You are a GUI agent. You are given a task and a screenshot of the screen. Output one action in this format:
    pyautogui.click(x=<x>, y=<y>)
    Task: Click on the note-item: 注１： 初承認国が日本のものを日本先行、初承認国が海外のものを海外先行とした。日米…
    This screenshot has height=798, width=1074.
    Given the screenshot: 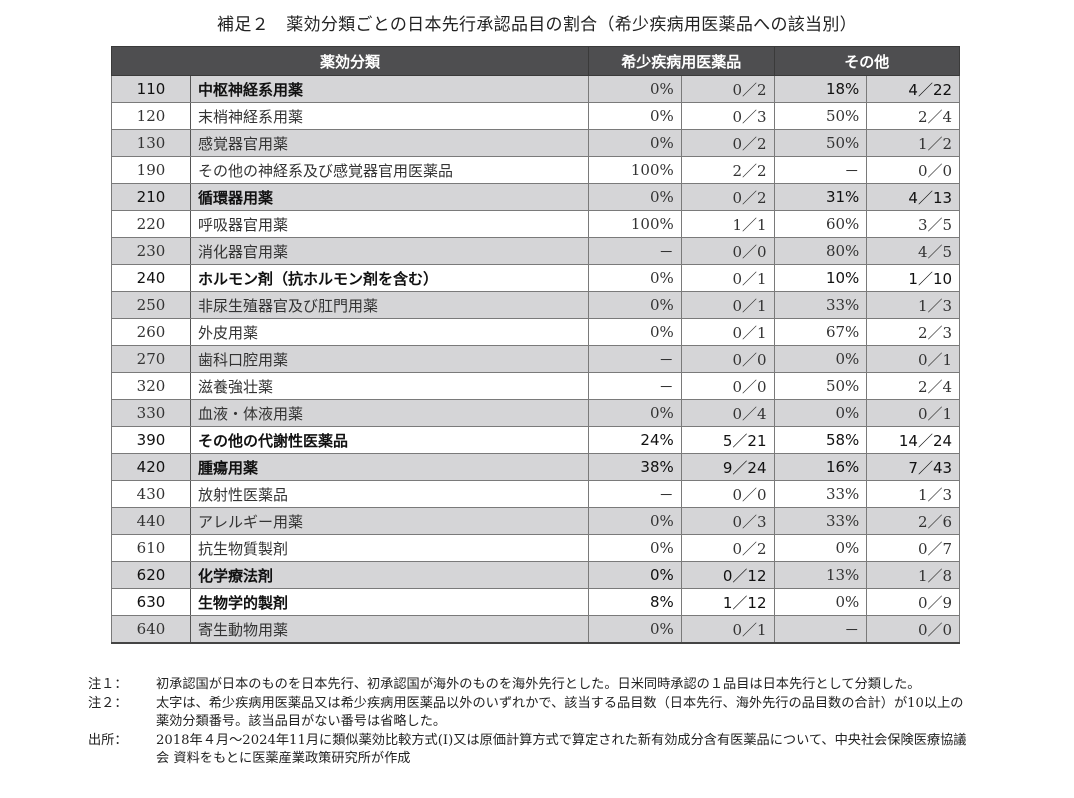 What is the action you would take?
    pyautogui.click(x=528, y=685)
    